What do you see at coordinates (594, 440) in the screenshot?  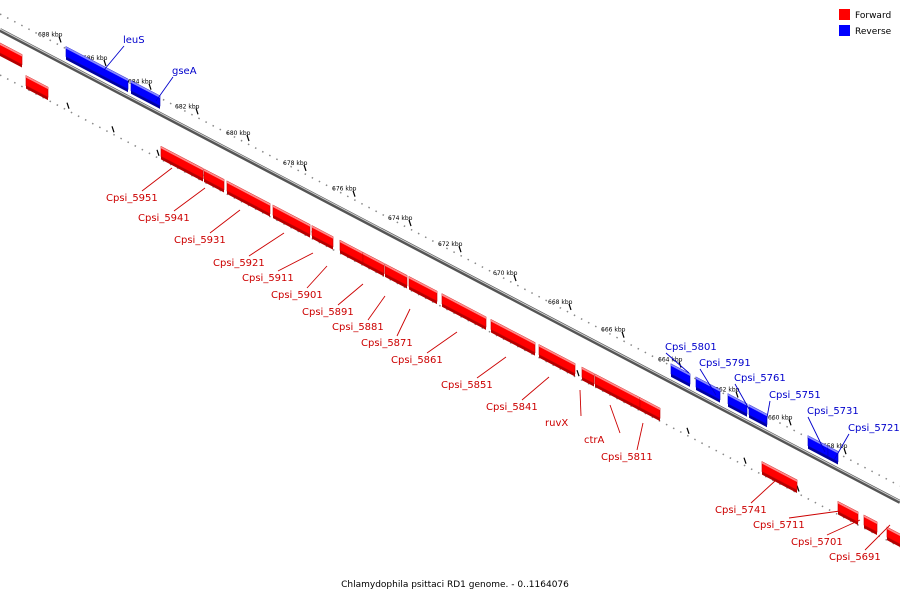 I see `gene-label: ctrA` at bounding box center [594, 440].